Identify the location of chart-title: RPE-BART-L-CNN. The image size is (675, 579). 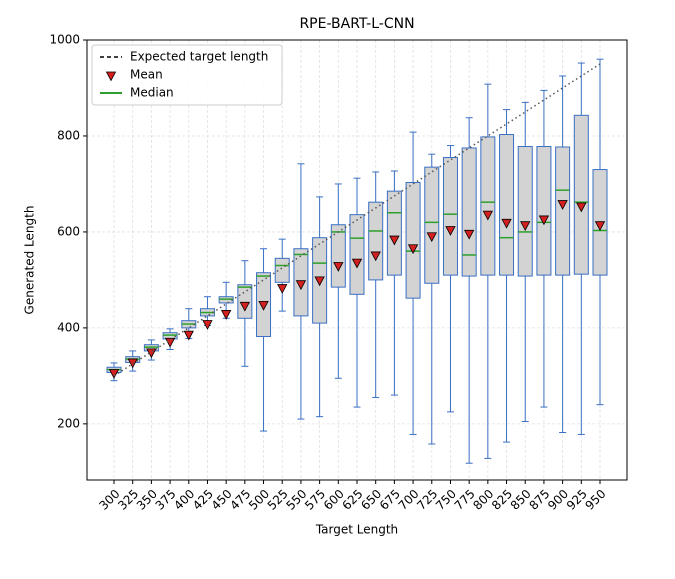
(356, 24).